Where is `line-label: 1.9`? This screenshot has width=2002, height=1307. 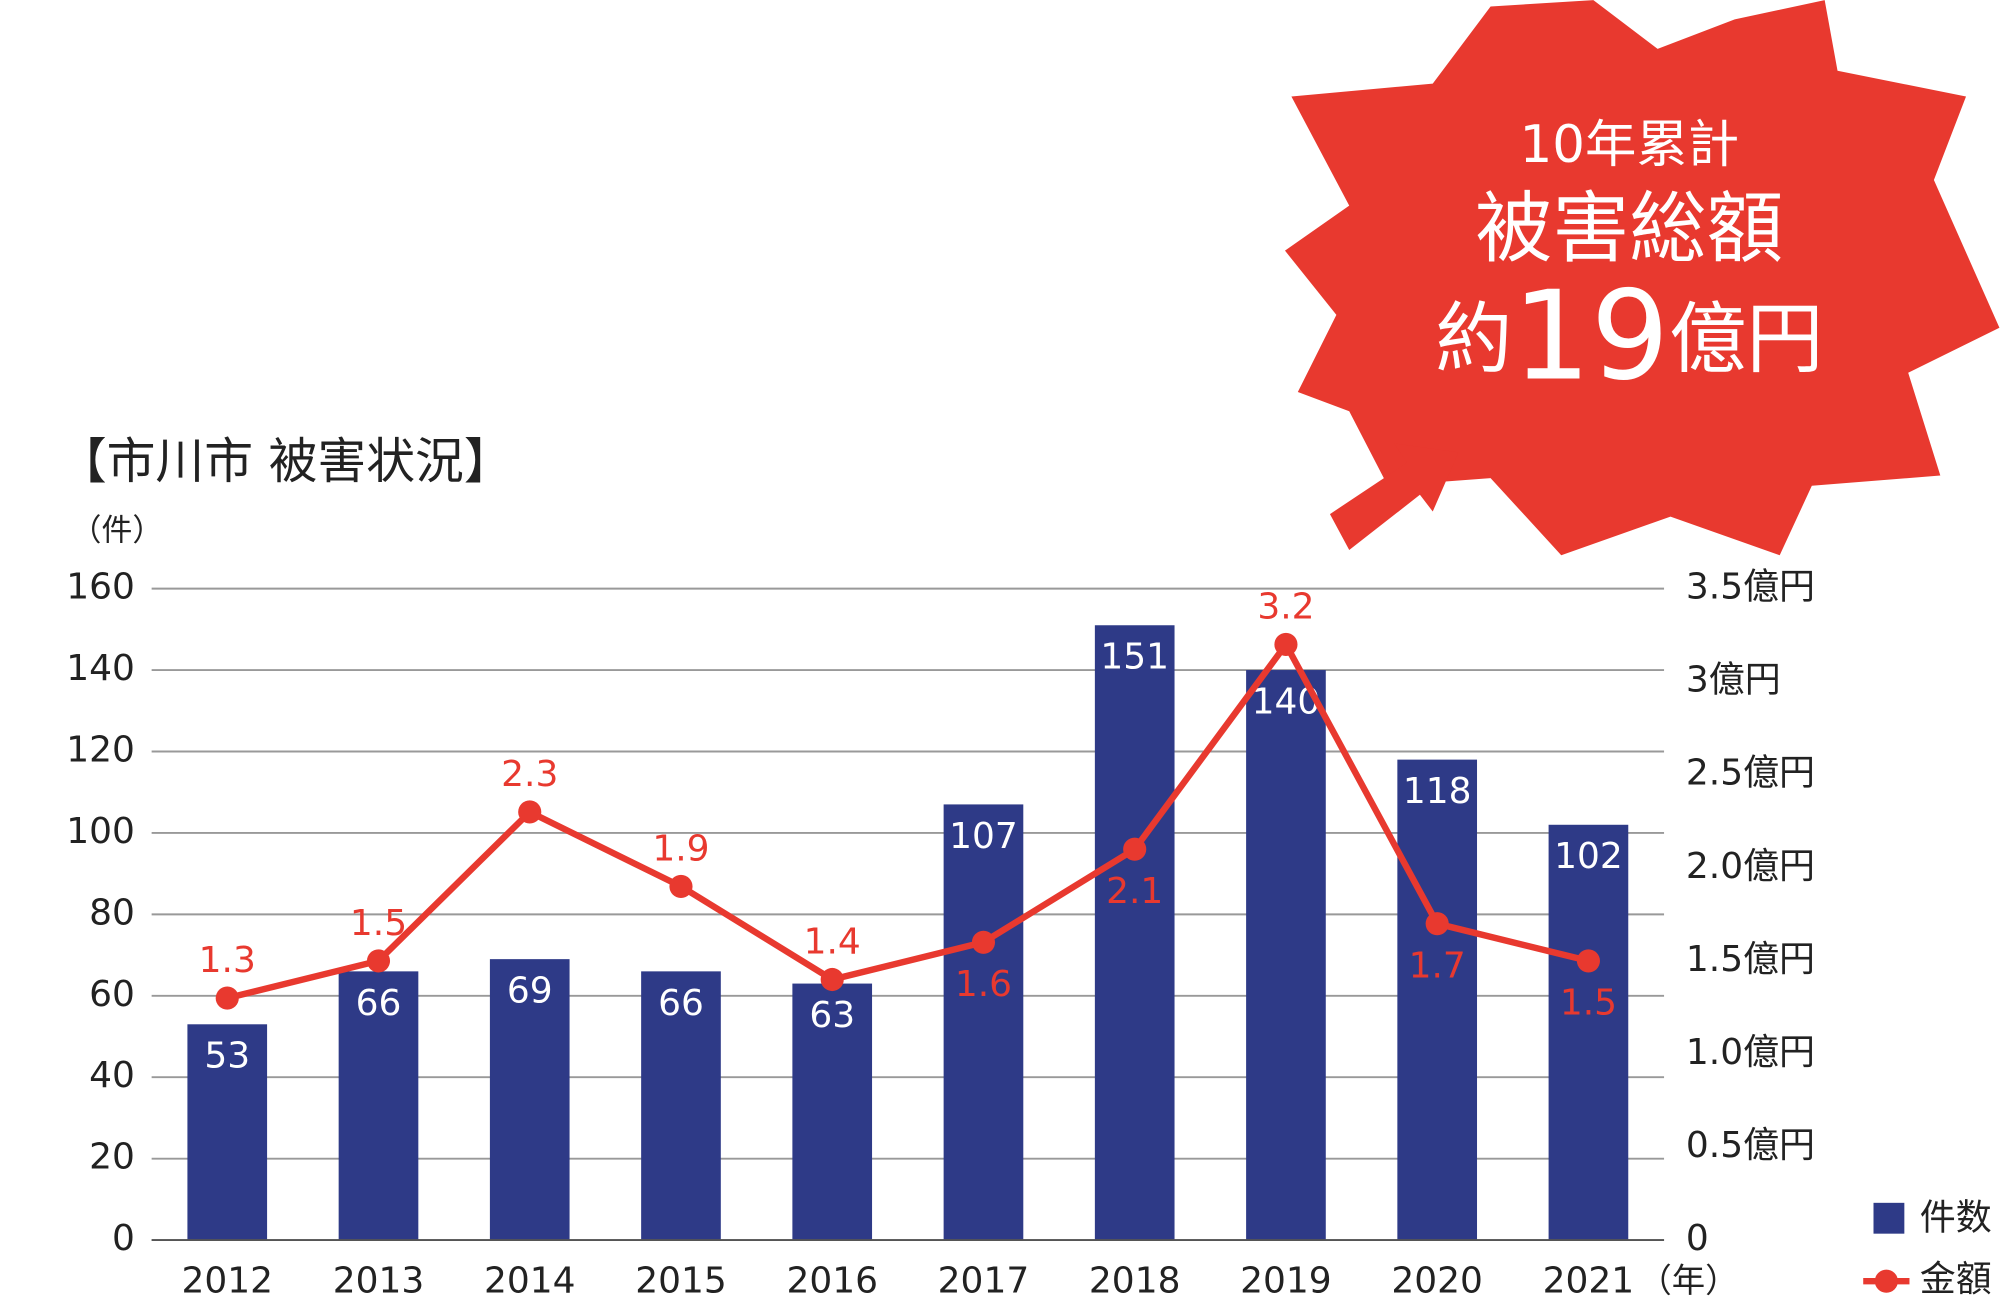 line-label: 1.9 is located at coordinates (680, 848).